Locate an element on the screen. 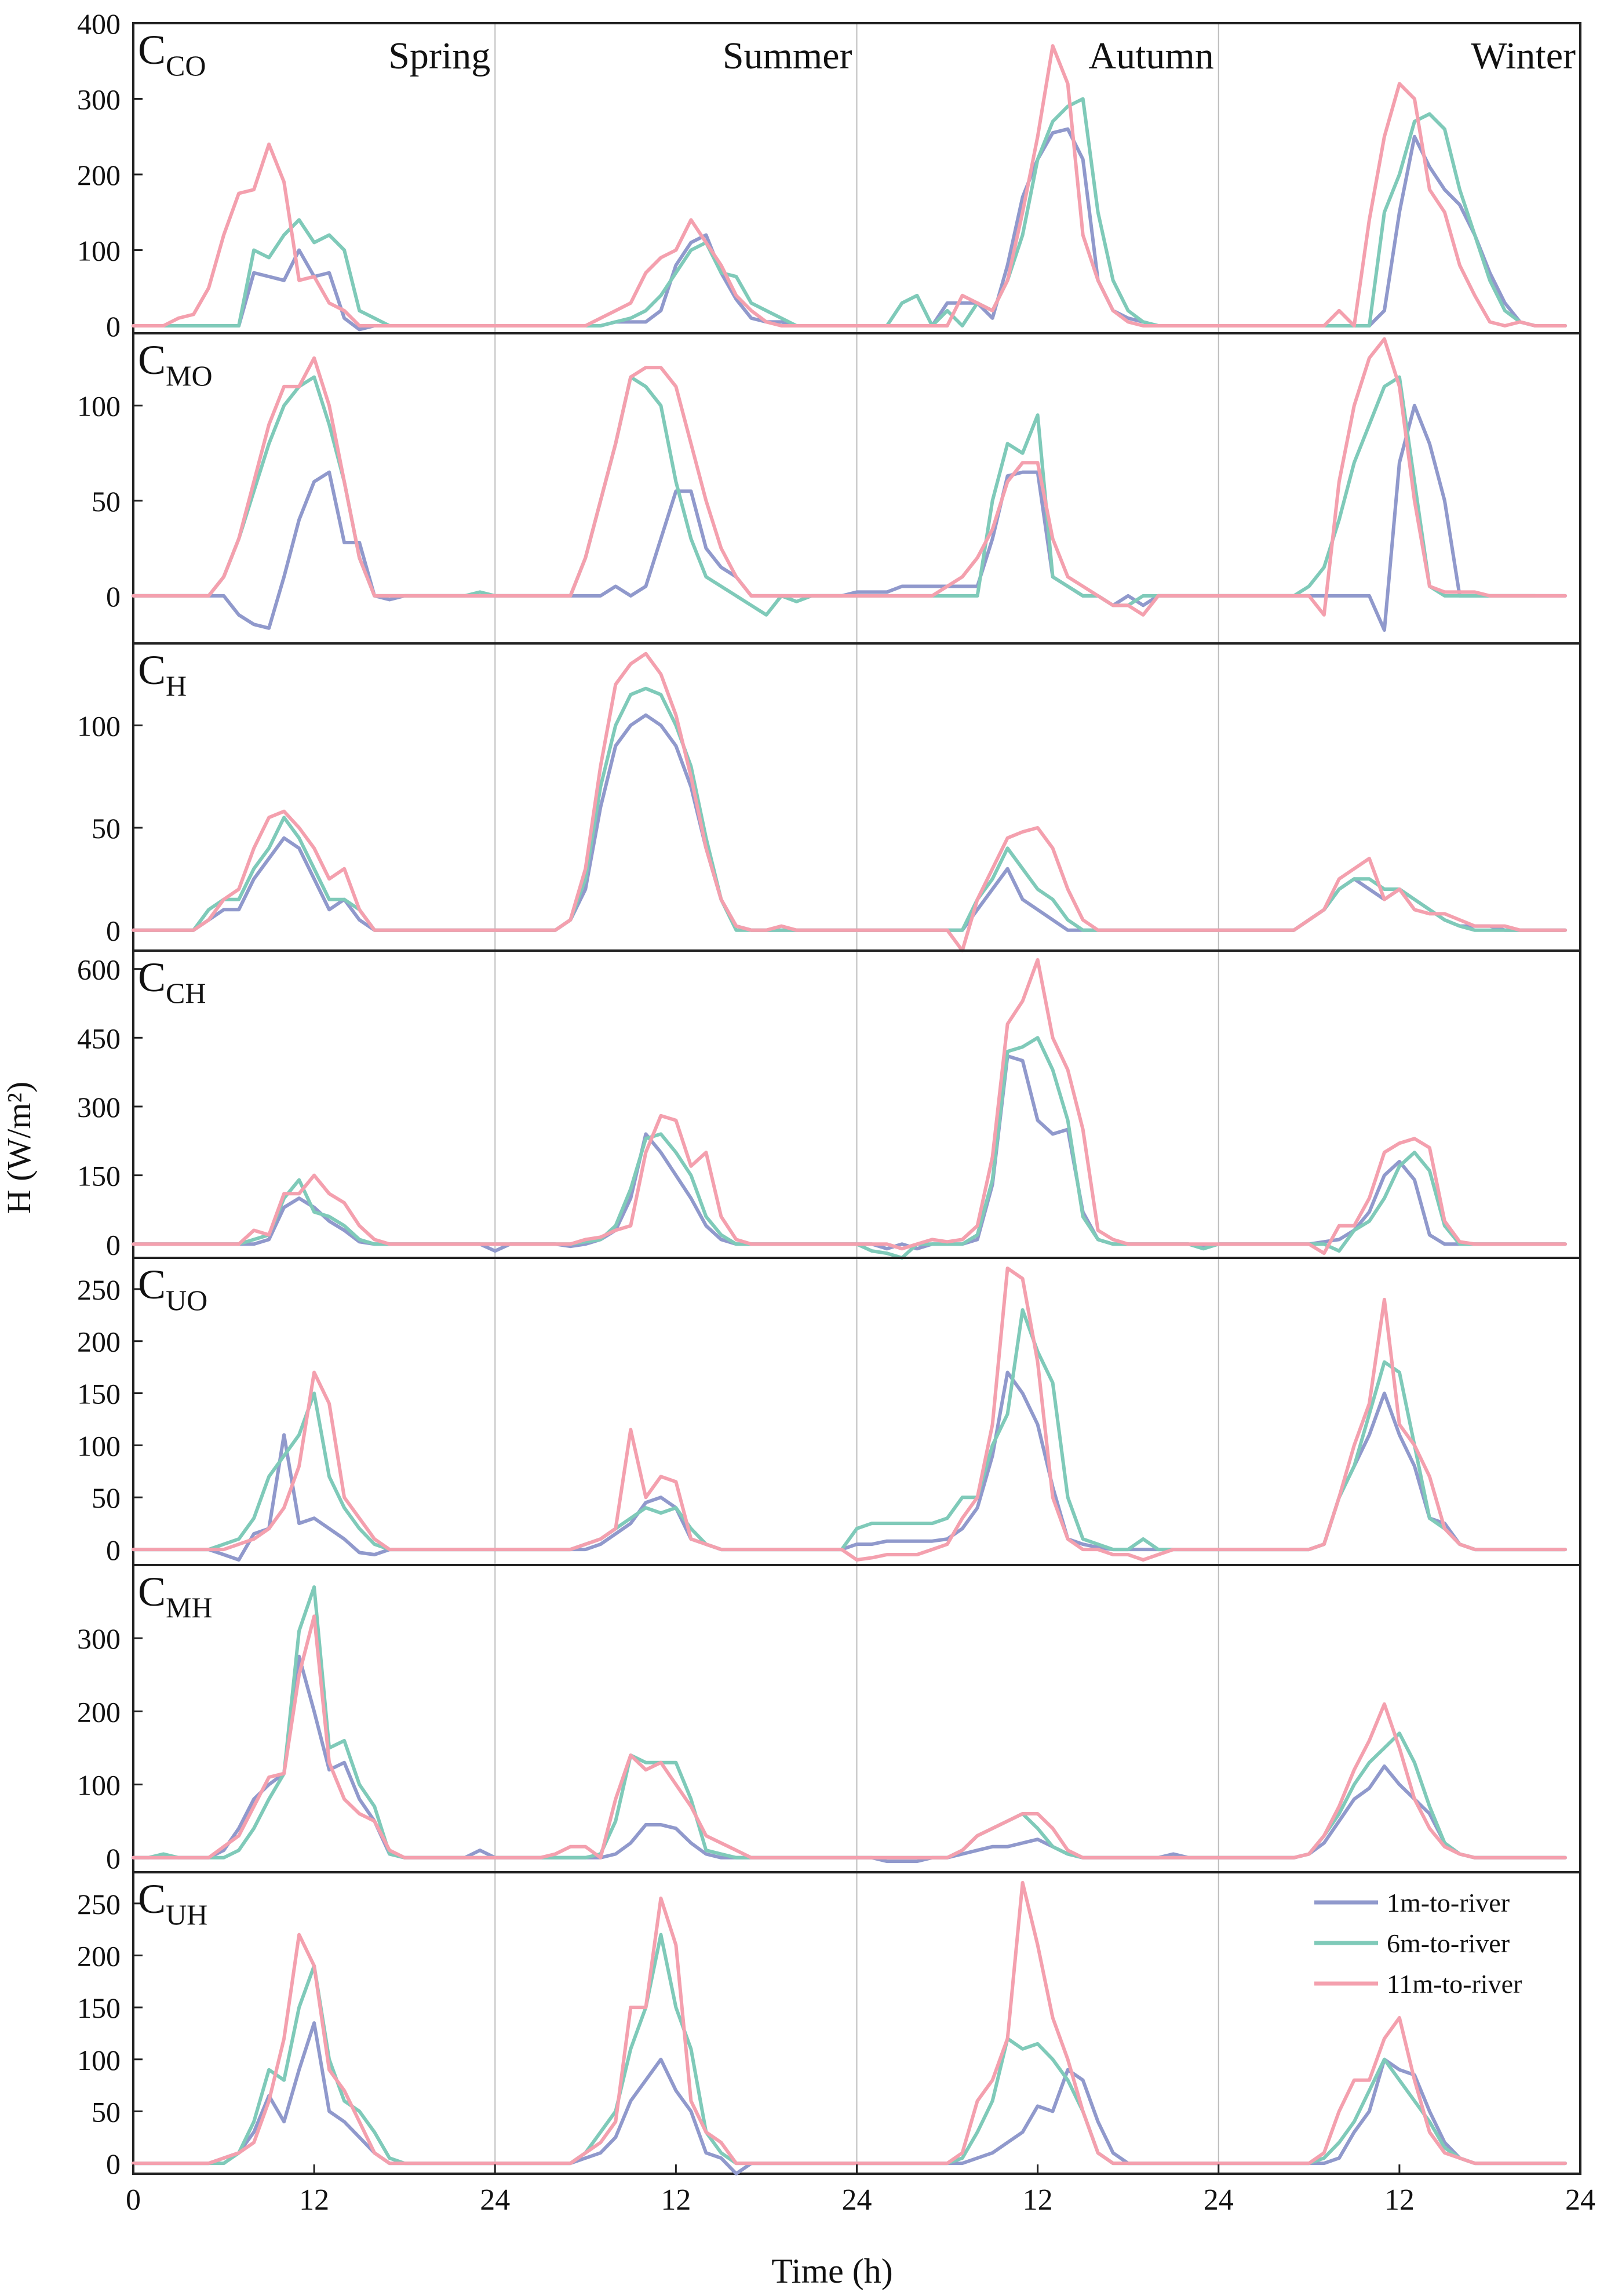 The image size is (1600, 2296). y-tick-label: 400 is located at coordinates (99, 24).